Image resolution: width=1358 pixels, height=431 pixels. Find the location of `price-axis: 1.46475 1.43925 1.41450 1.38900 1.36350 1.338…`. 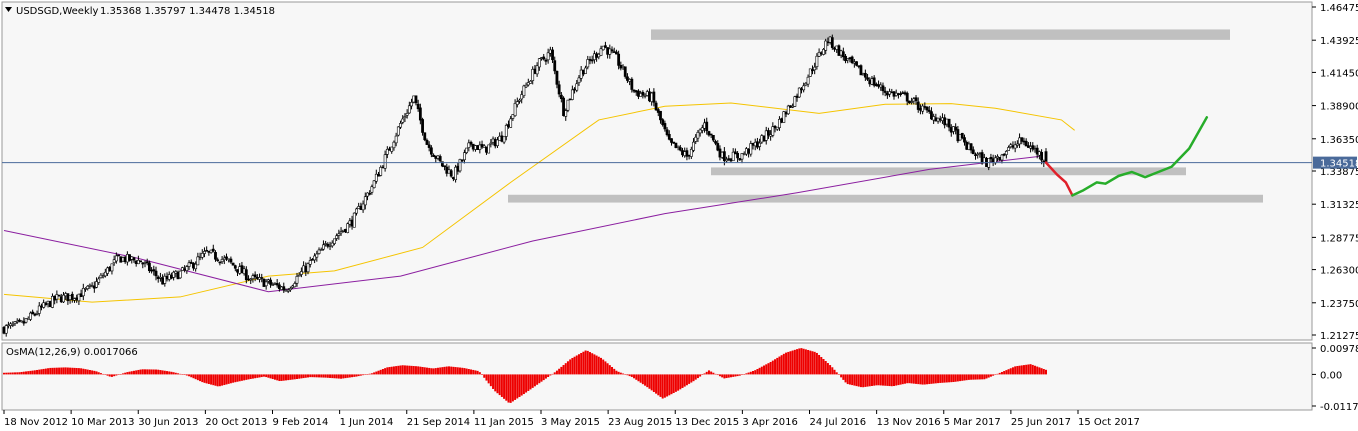

price-axis: 1.46475 1.43925 1.41450 1.38900 1.36350 1.338… is located at coordinates (1335, 172).